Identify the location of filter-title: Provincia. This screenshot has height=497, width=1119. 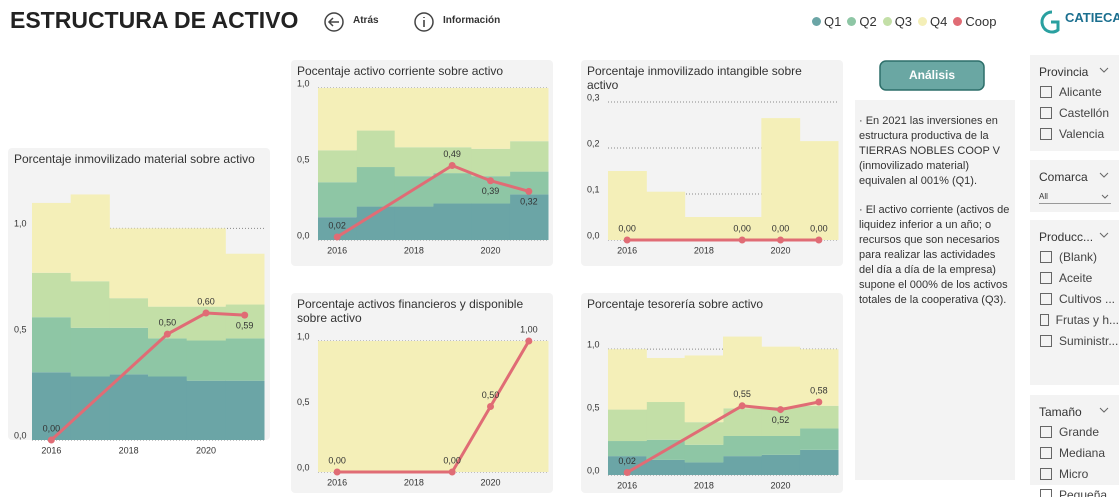
(1064, 72).